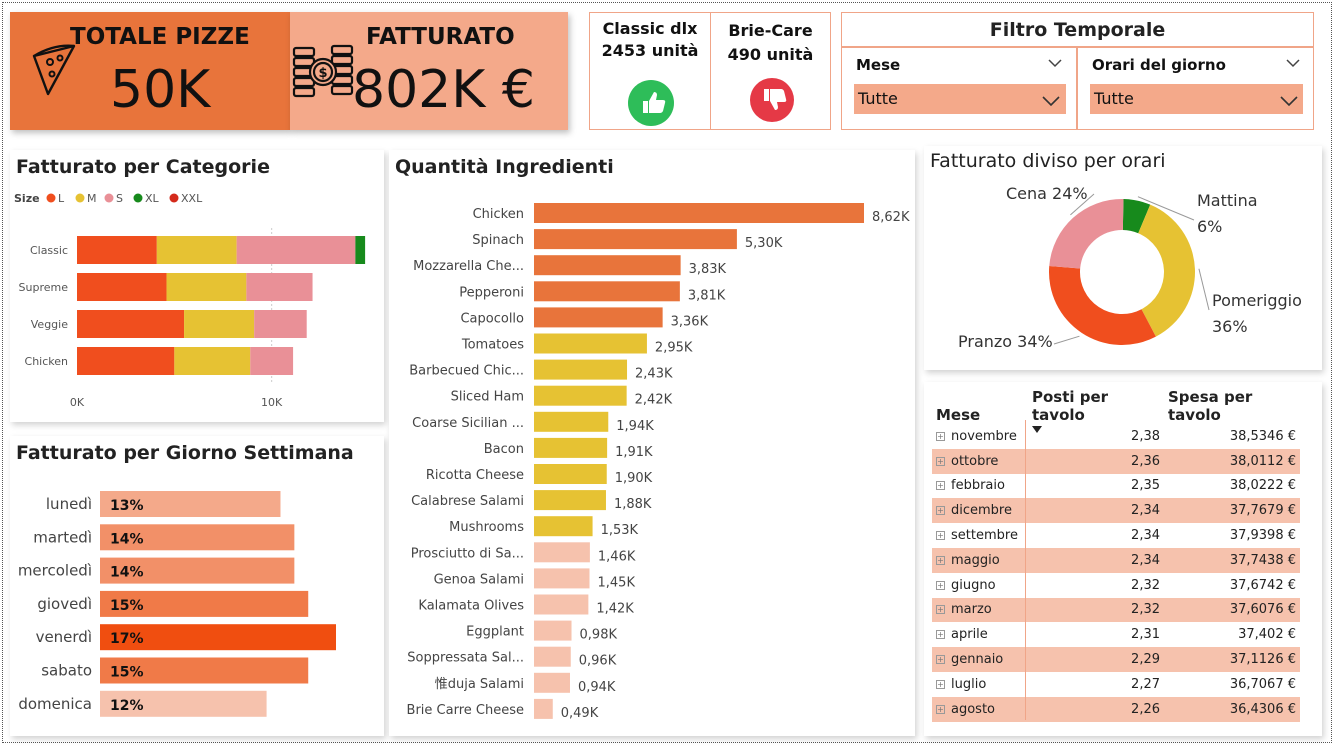  What do you see at coordinates (1262, 436) in the screenshot?
I see `cell-spesa: 38,5346 €` at bounding box center [1262, 436].